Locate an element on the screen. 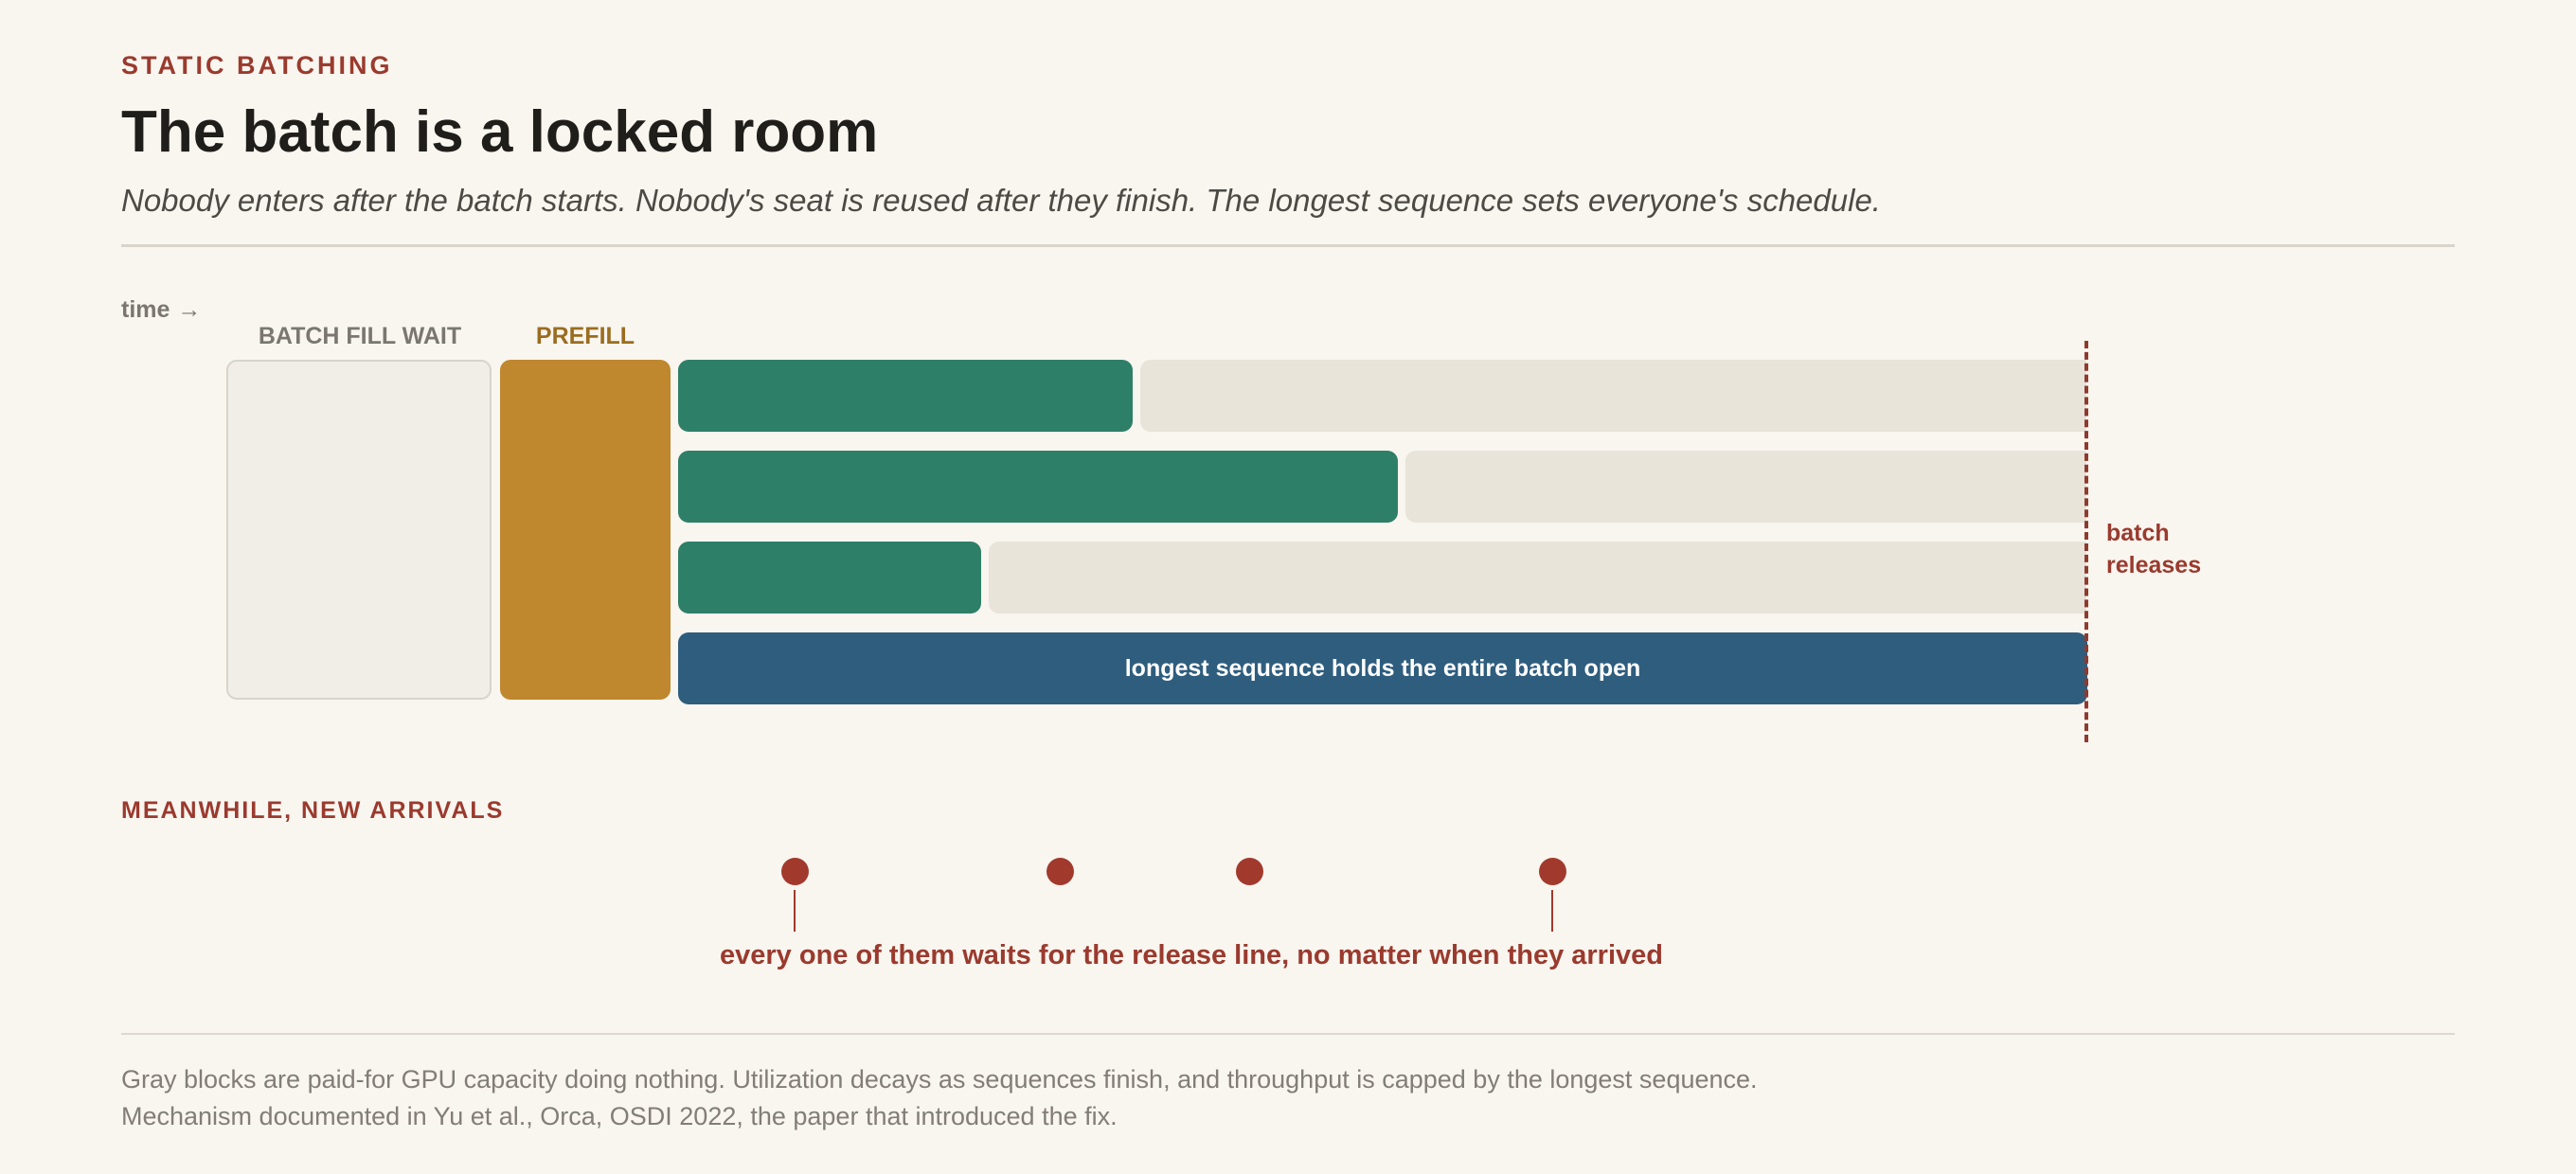 The height and width of the screenshot is (1174, 2576). prefill-block is located at coordinates (585, 530).